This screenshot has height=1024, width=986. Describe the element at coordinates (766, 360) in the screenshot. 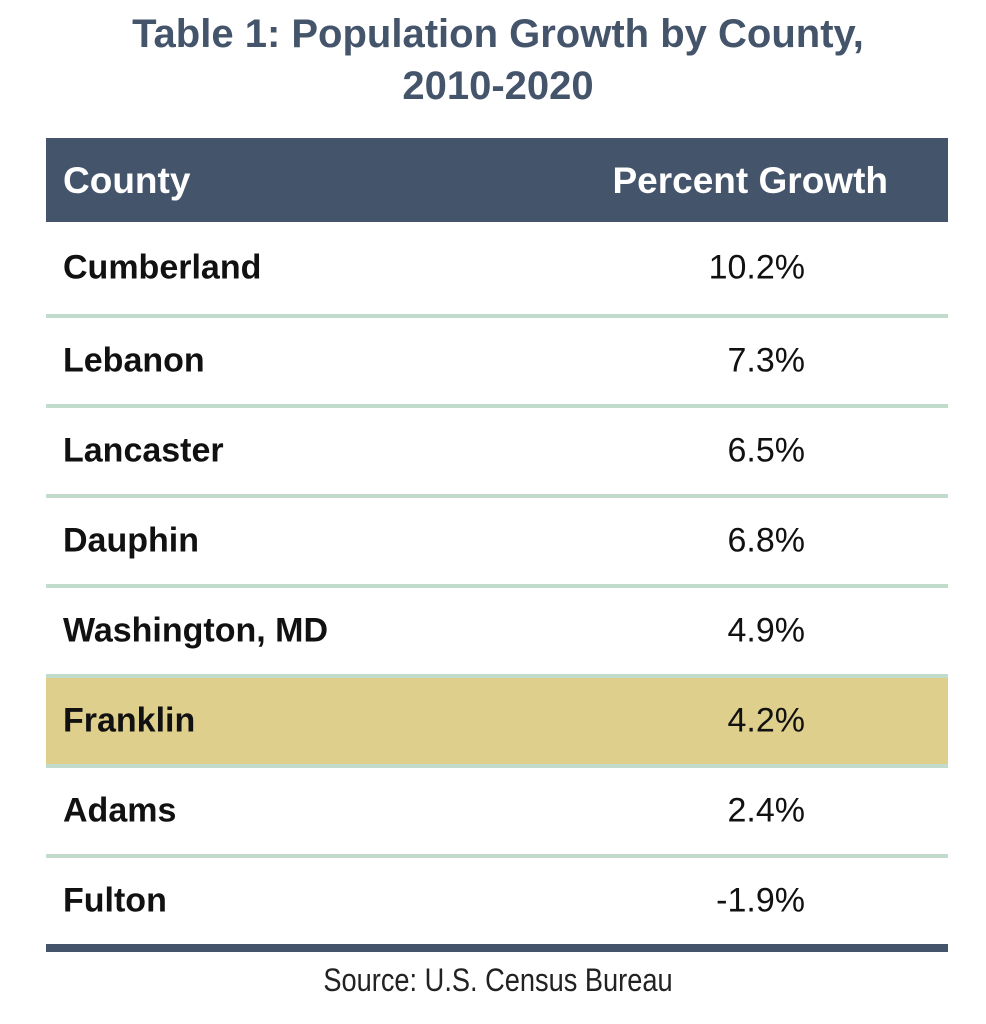

I see `growth-cell: 7.3%` at that location.